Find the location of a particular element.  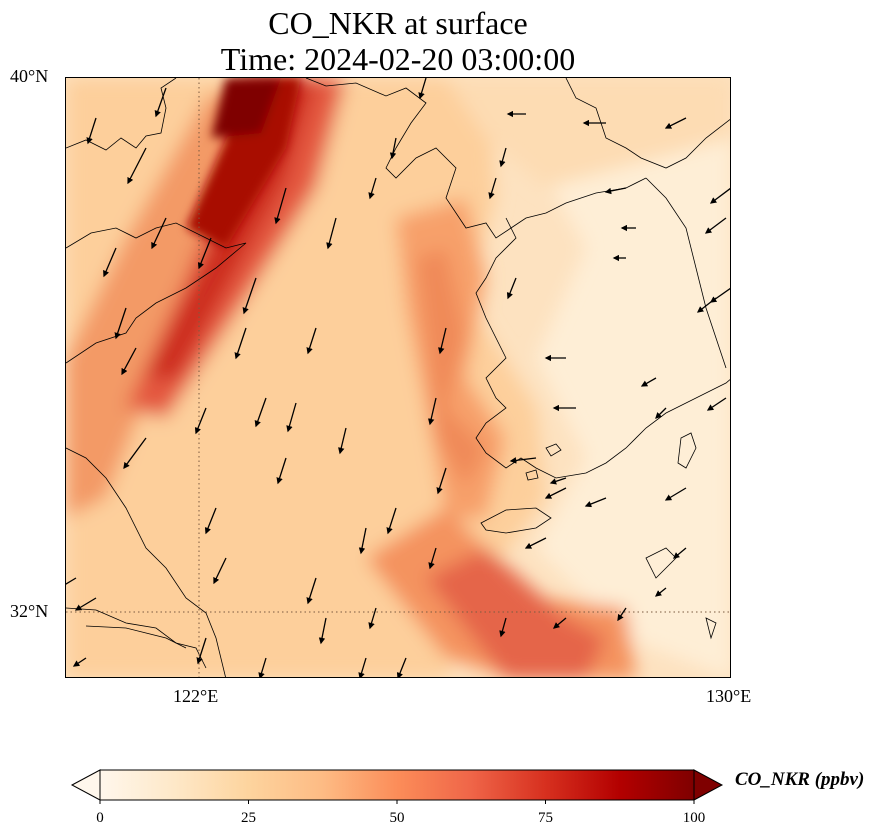

colorbar-max-extend is located at coordinates (708, 785).